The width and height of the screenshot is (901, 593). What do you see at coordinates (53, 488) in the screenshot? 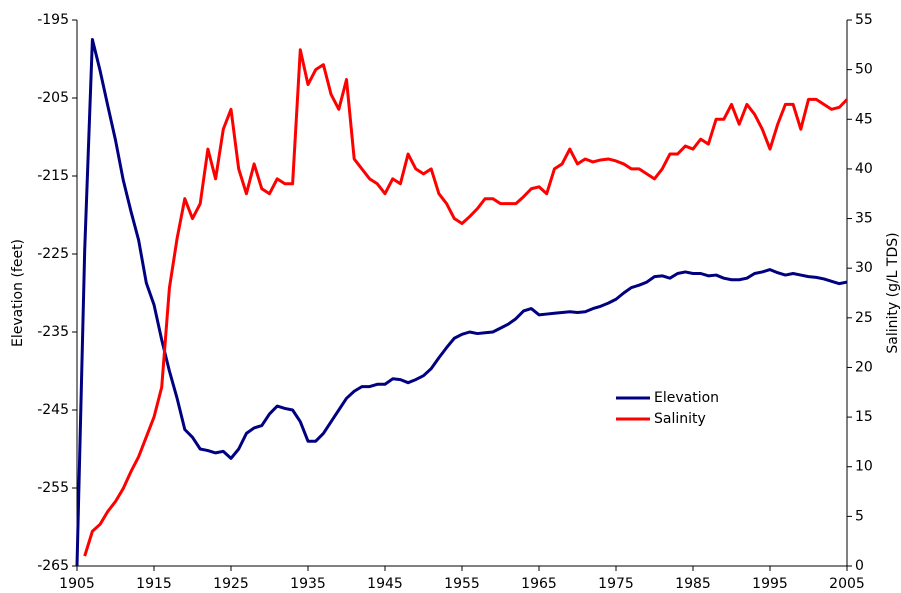
I see `y-tick-label: -255` at bounding box center [53, 488].